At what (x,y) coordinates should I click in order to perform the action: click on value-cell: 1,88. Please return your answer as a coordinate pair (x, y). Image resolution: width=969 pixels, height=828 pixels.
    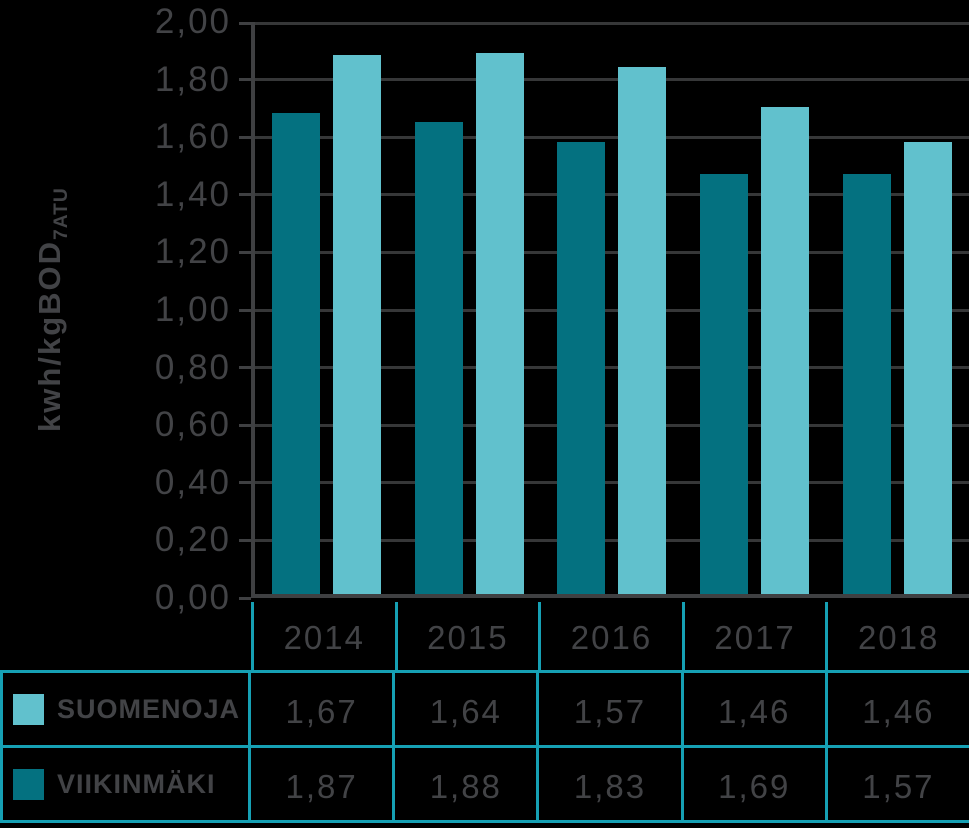
    Looking at the image, I should click on (467, 784).